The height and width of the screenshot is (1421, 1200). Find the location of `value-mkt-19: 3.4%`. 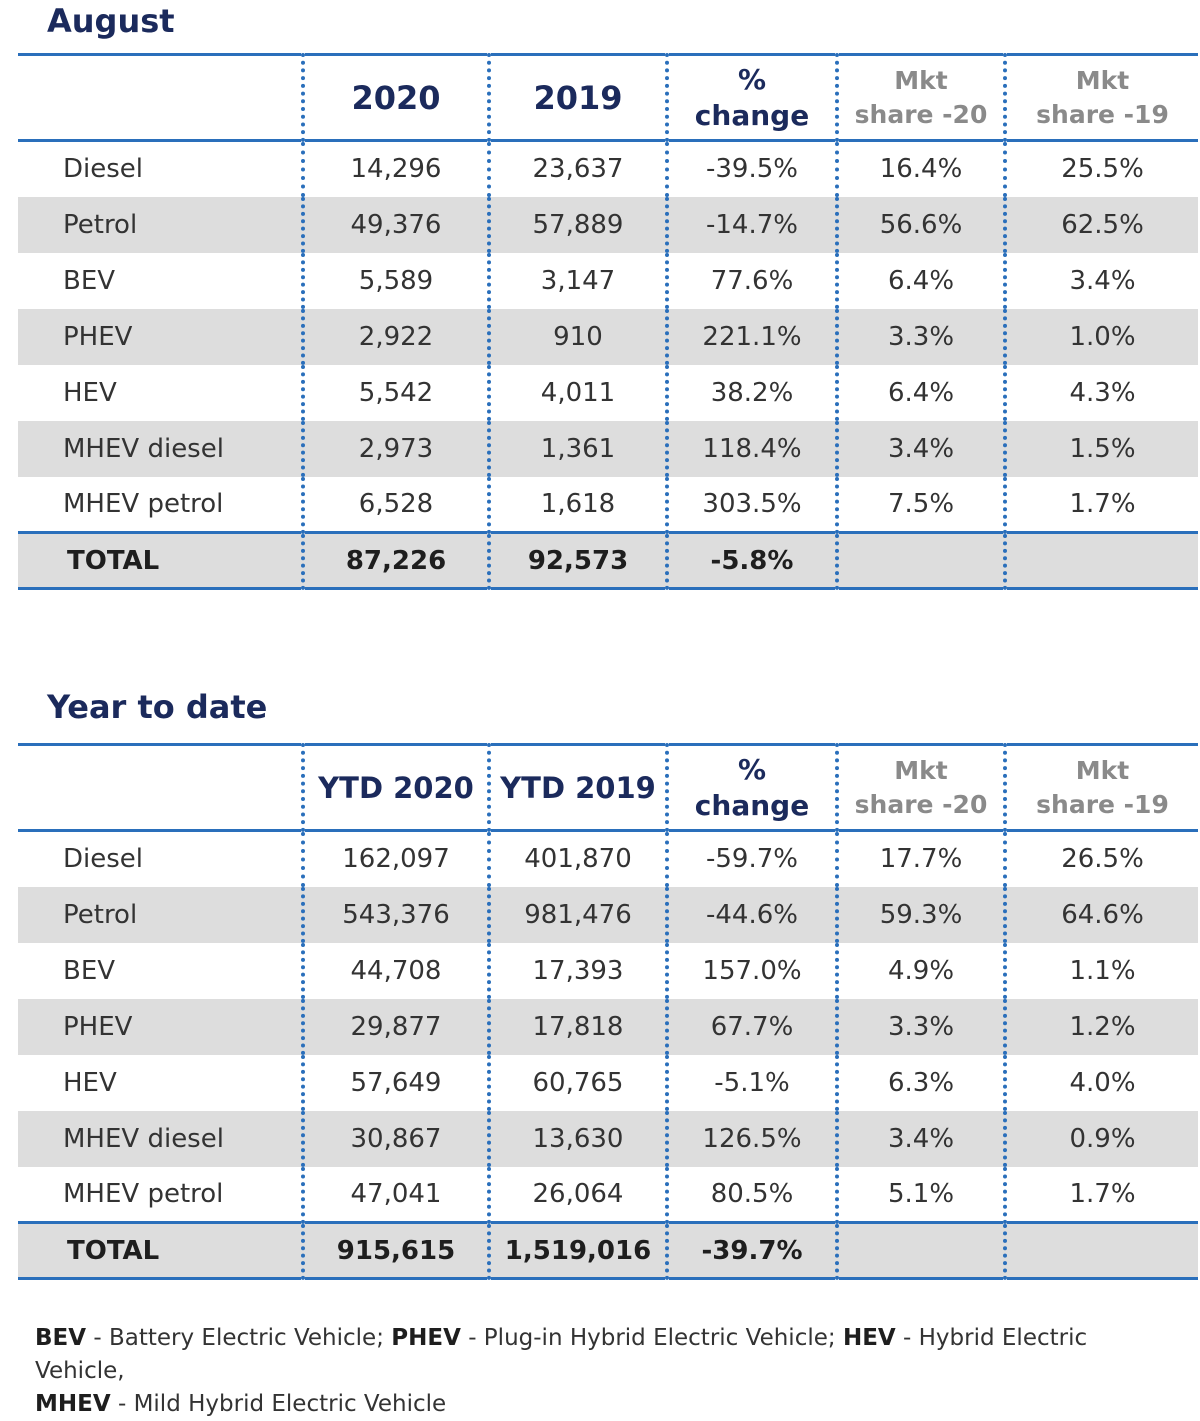

value-mkt-19: 3.4% is located at coordinates (1100, 280).